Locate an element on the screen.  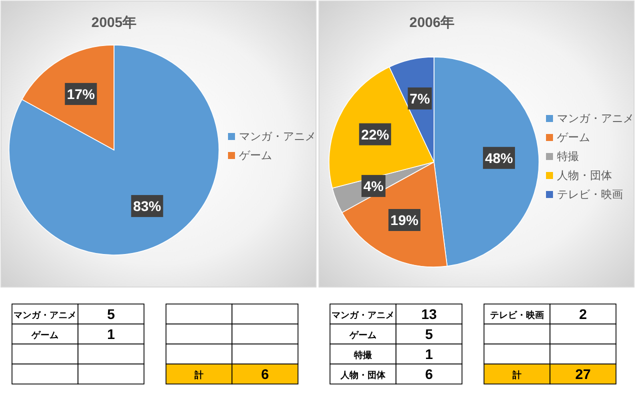
legend-label: テレビ・映画 is located at coordinates (590, 194).